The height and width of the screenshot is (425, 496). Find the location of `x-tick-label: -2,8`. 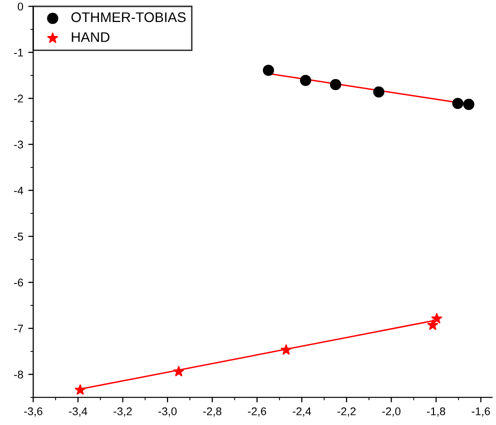

x-tick-label: -2,8 is located at coordinates (212, 412).